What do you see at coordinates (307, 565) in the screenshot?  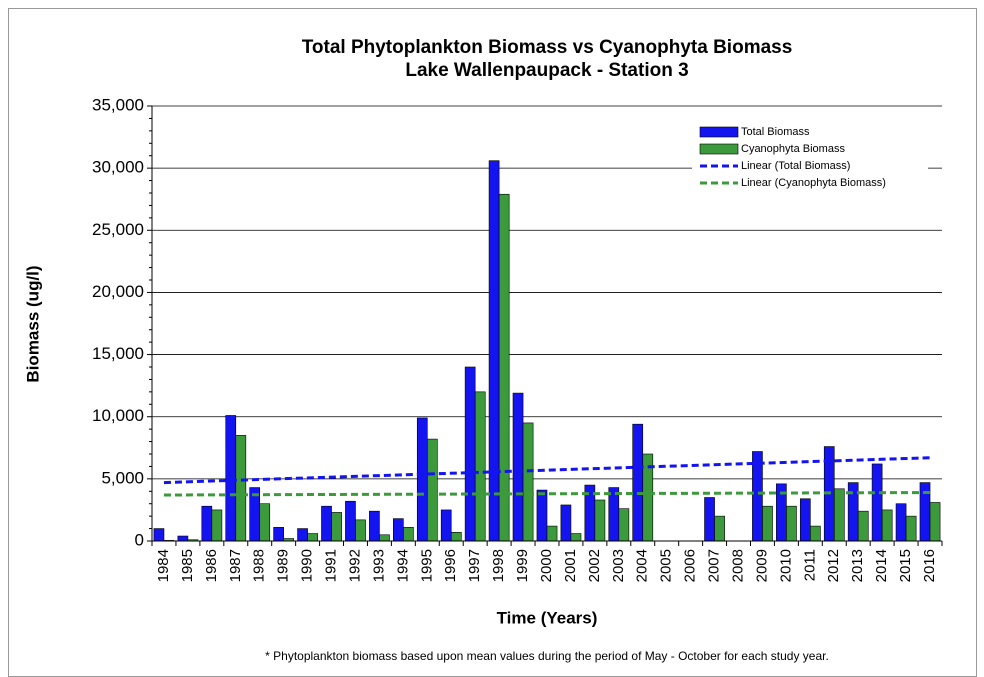 I see `x-tick-label: 1990` at bounding box center [307, 565].